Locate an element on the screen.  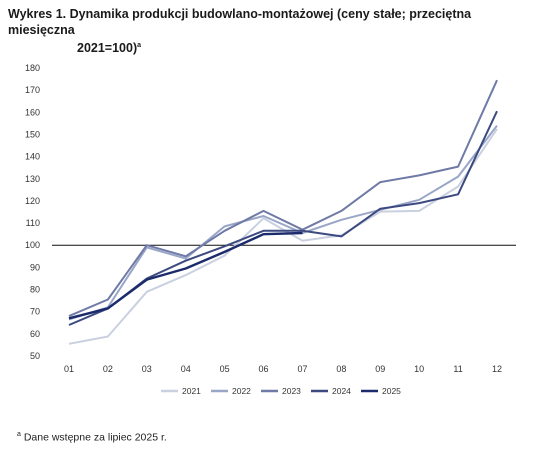
y-tick-label: 80 is located at coordinates (35, 290).